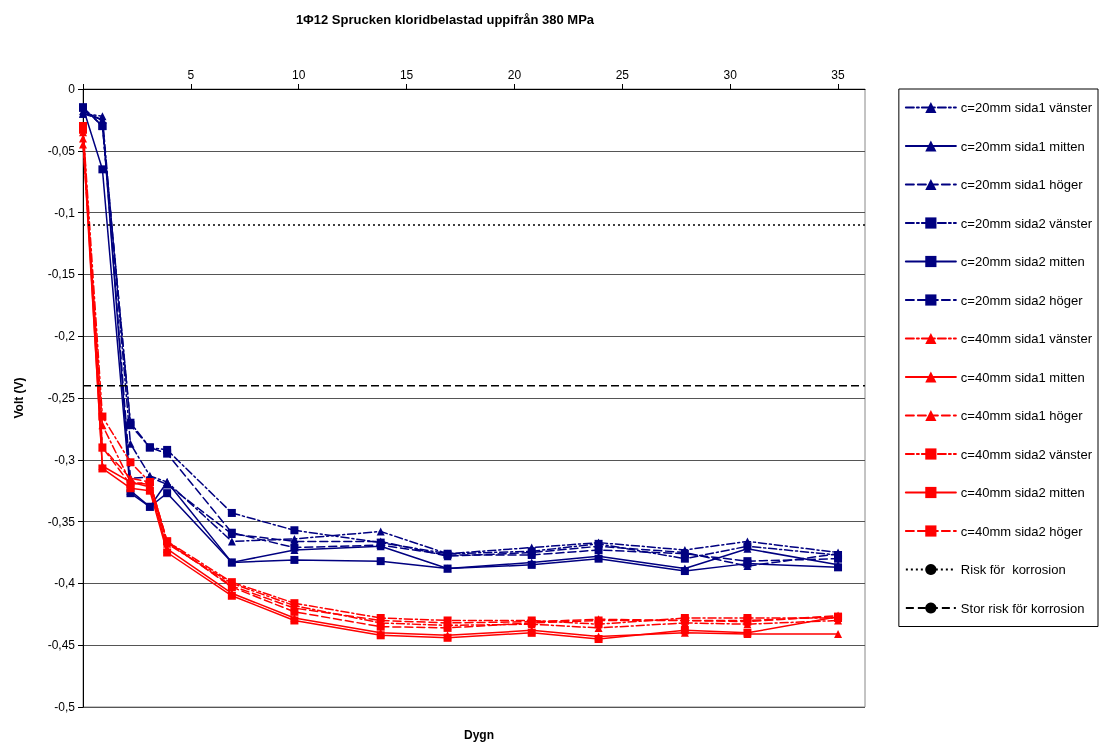 This screenshot has height=742, width=1100. What do you see at coordinates (1013, 569) in the screenshot?
I see `legend-label: Risk för korrosion` at bounding box center [1013, 569].